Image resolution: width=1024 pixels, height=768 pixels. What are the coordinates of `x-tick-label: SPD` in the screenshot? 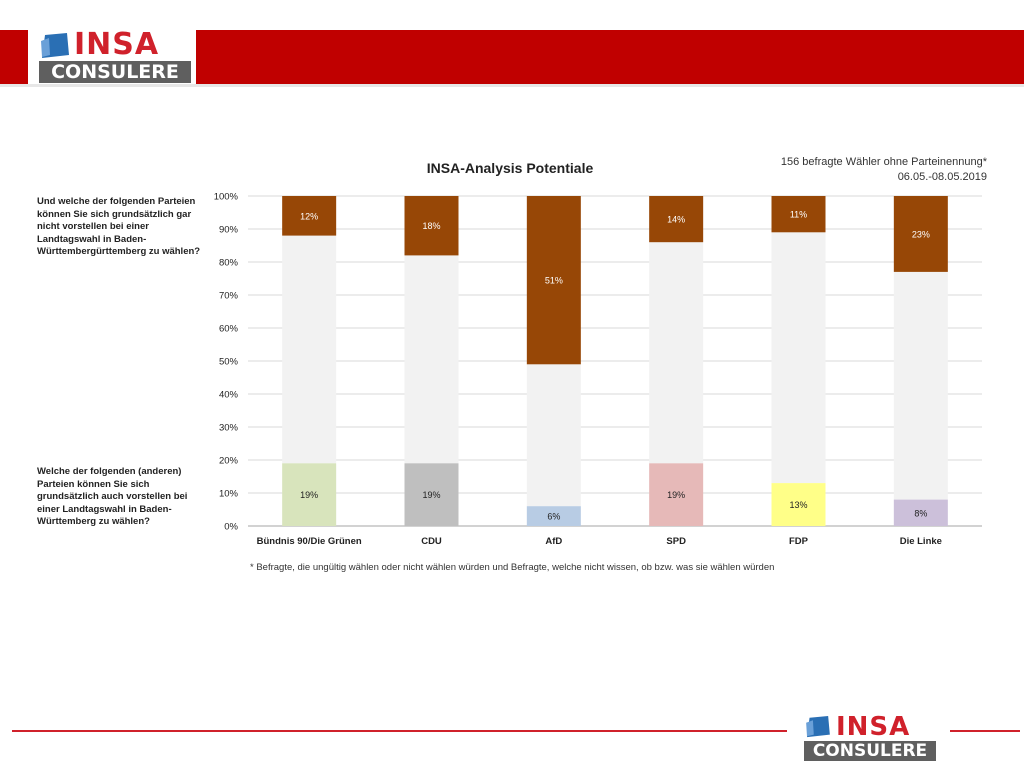 It's located at (676, 541).